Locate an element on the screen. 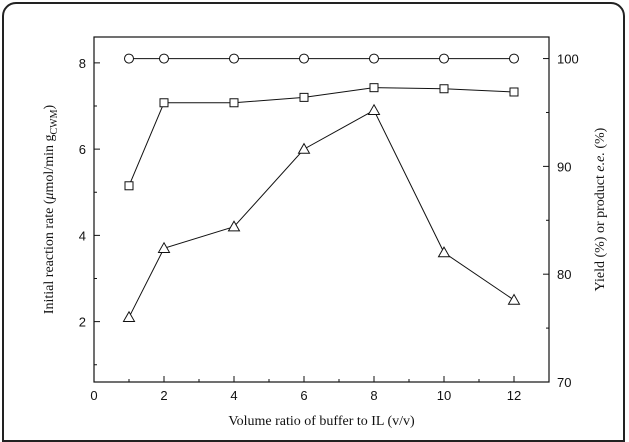 Image resolution: width=629 pixels, height=442 pixels. y-left-tick-label: 8 is located at coordinates (82, 63).